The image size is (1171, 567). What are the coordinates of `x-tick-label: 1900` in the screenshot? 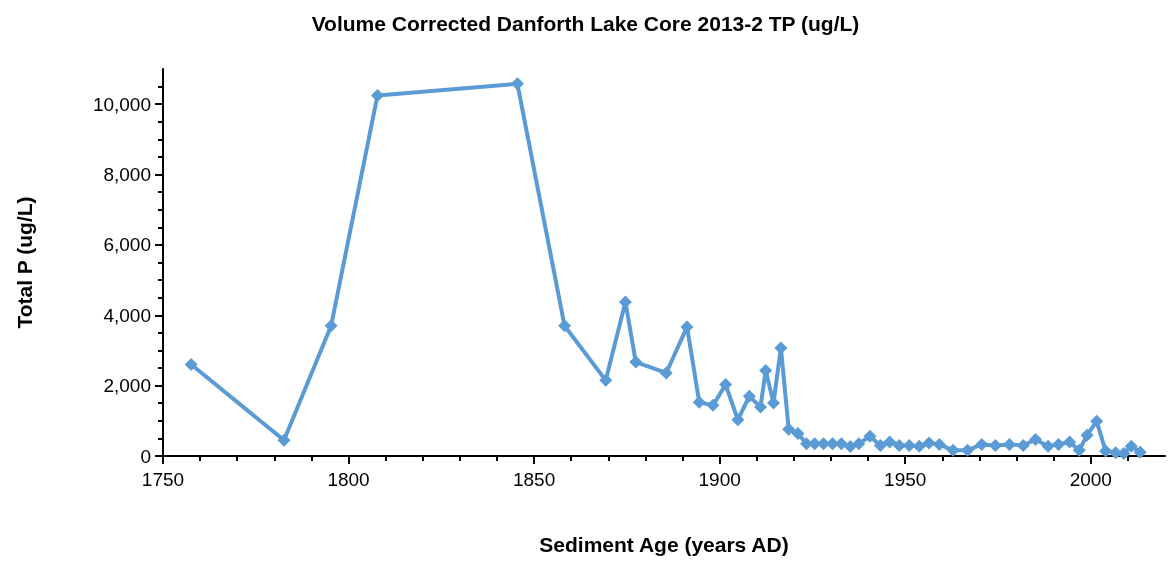 It's located at (719, 479).